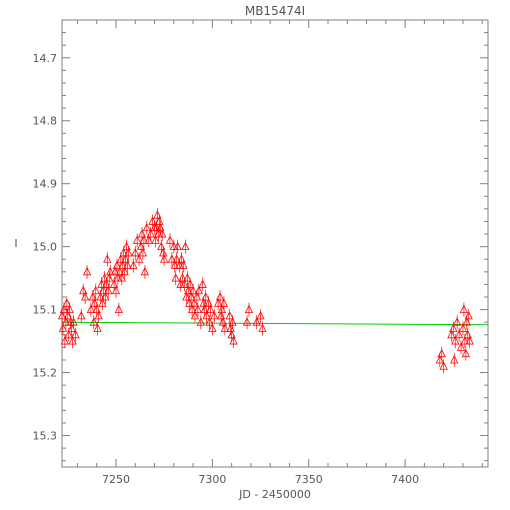 The height and width of the screenshot is (510, 510). I want to click on x-axis-label: JD - 2450000, so click(274, 494).